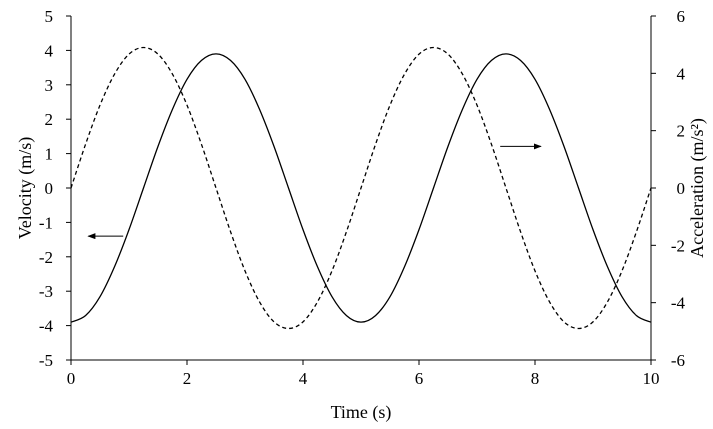 This screenshot has width=713, height=429. Describe the element at coordinates (651, 378) in the screenshot. I see `x-tick-label: 10` at that location.